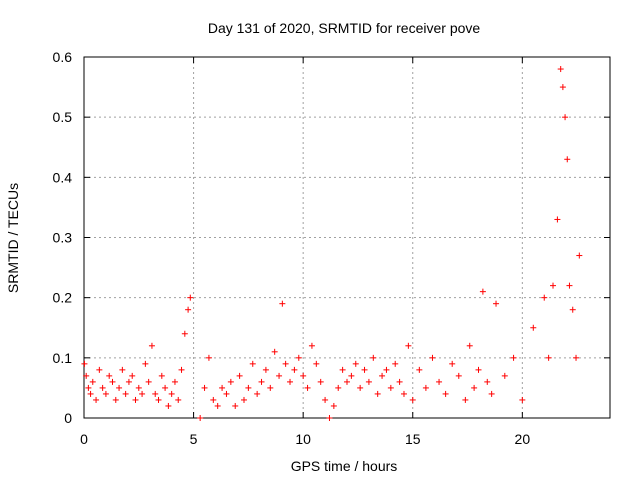 This screenshot has height=480, width=640. I want to click on x-tick-label: 10, so click(303, 439).